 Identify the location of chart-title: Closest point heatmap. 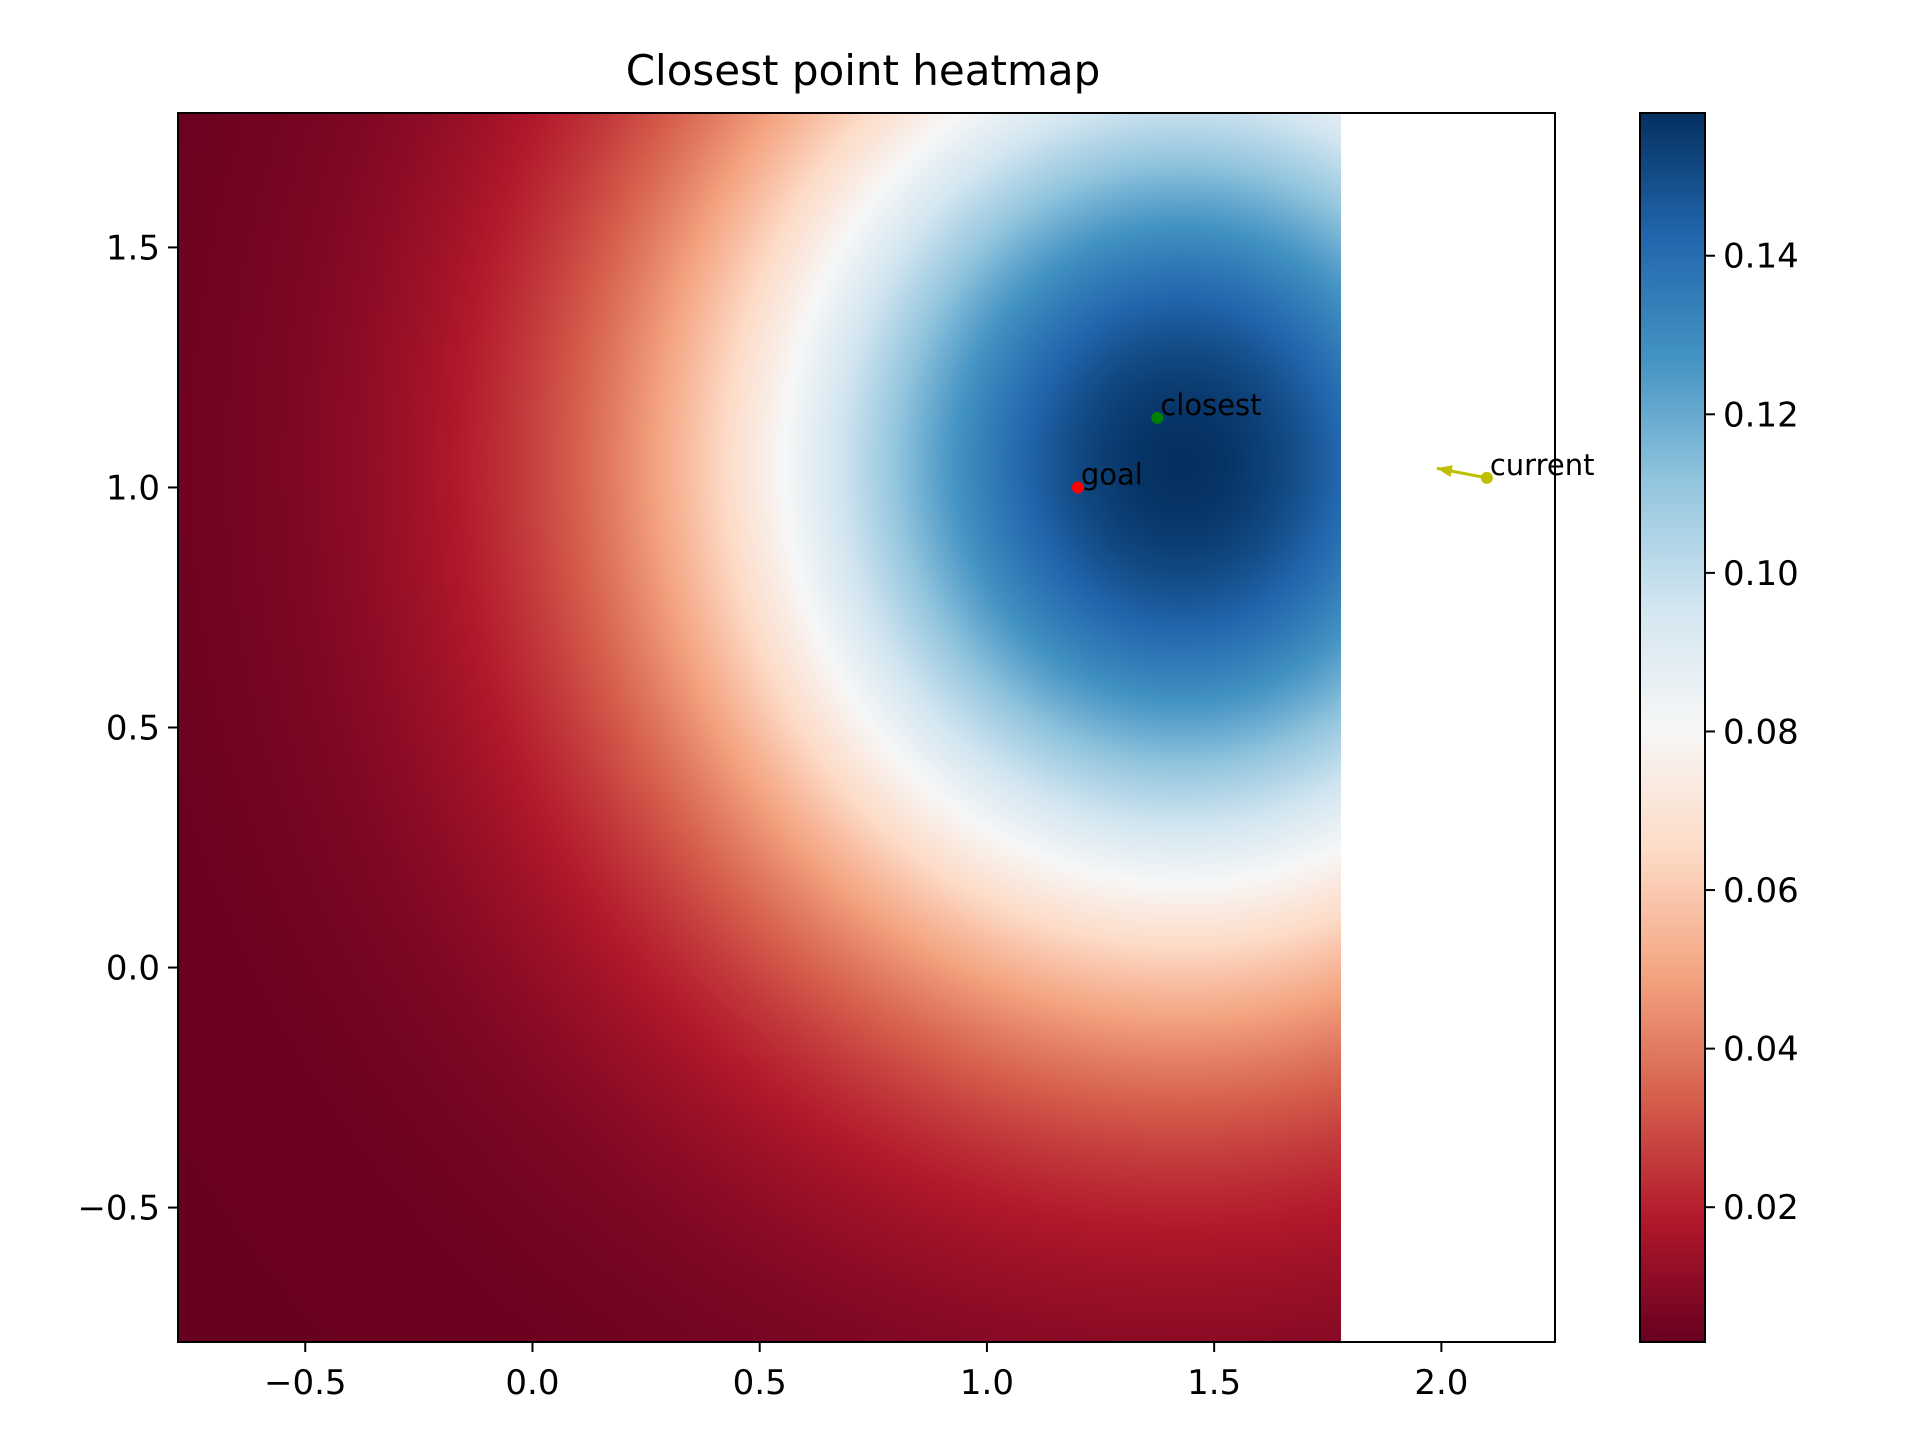
(863, 70).